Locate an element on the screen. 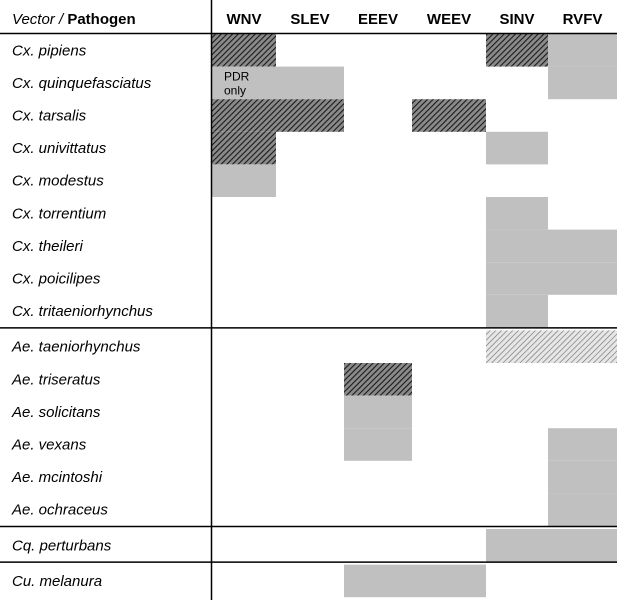 Image resolution: width=617 pixels, height=600 pixels. annotation-cx-quinquefasciatus-wnv: PDR only is located at coordinates (237, 84).